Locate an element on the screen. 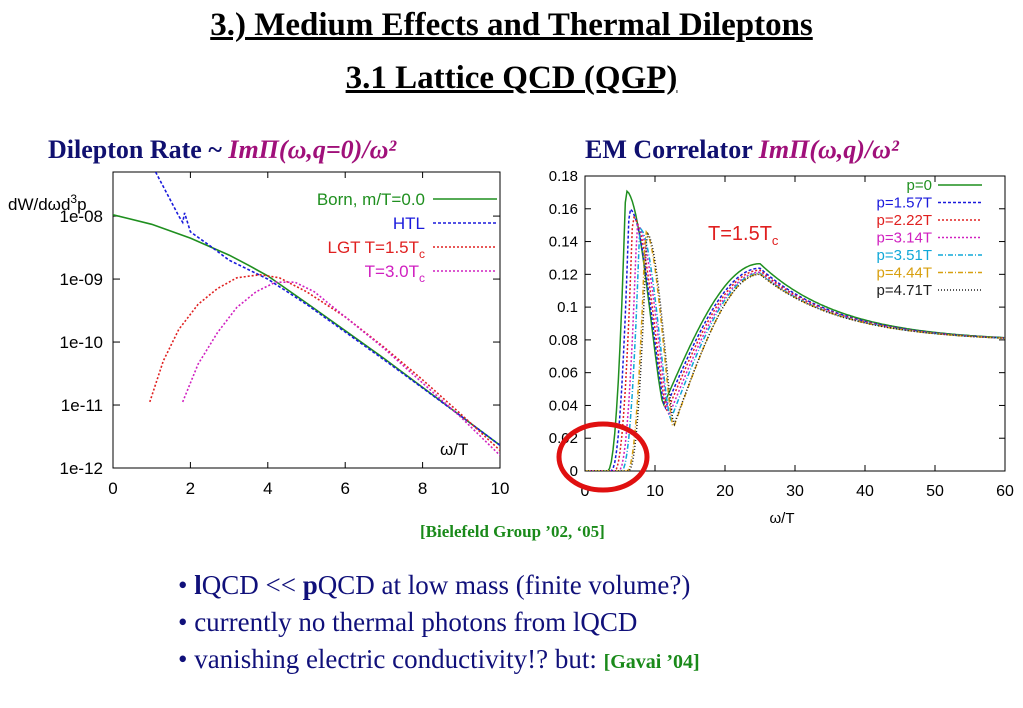 The height and width of the screenshot is (708, 1023). bullet-text: QCD at low mass (finite volume?) is located at coordinates (504, 585).